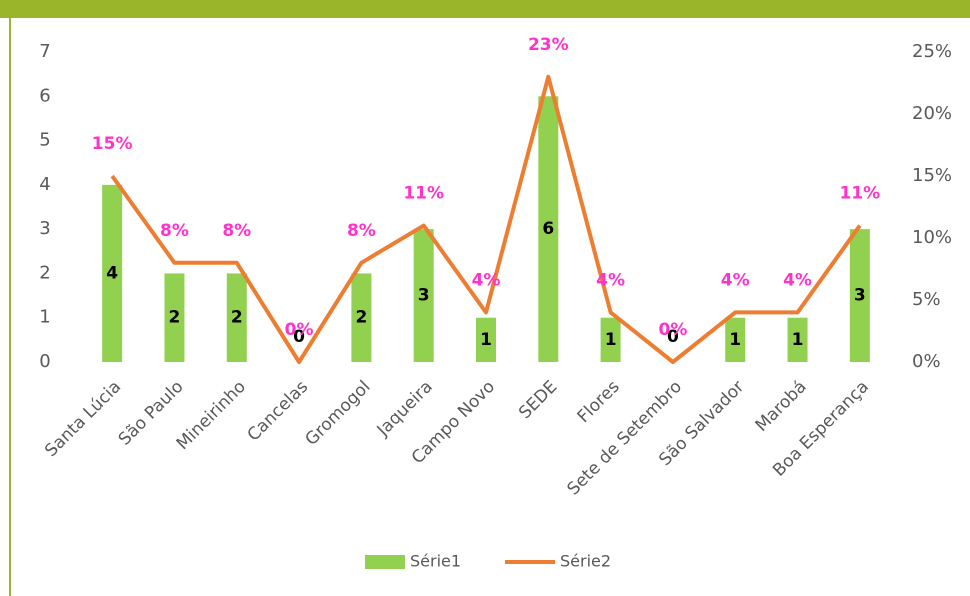 The width and height of the screenshot is (970, 596). What do you see at coordinates (932, 237) in the screenshot?
I see `y2-tick-label: 10%` at bounding box center [932, 237].